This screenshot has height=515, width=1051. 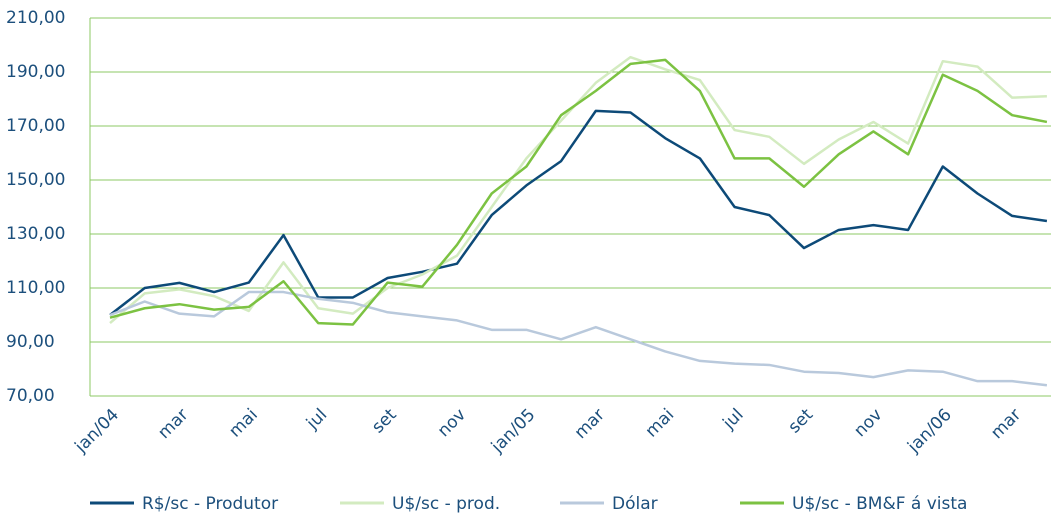 What do you see at coordinates (879, 504) in the screenshot?
I see `legend-label: U$/sc - BM&F á vista` at bounding box center [879, 504].